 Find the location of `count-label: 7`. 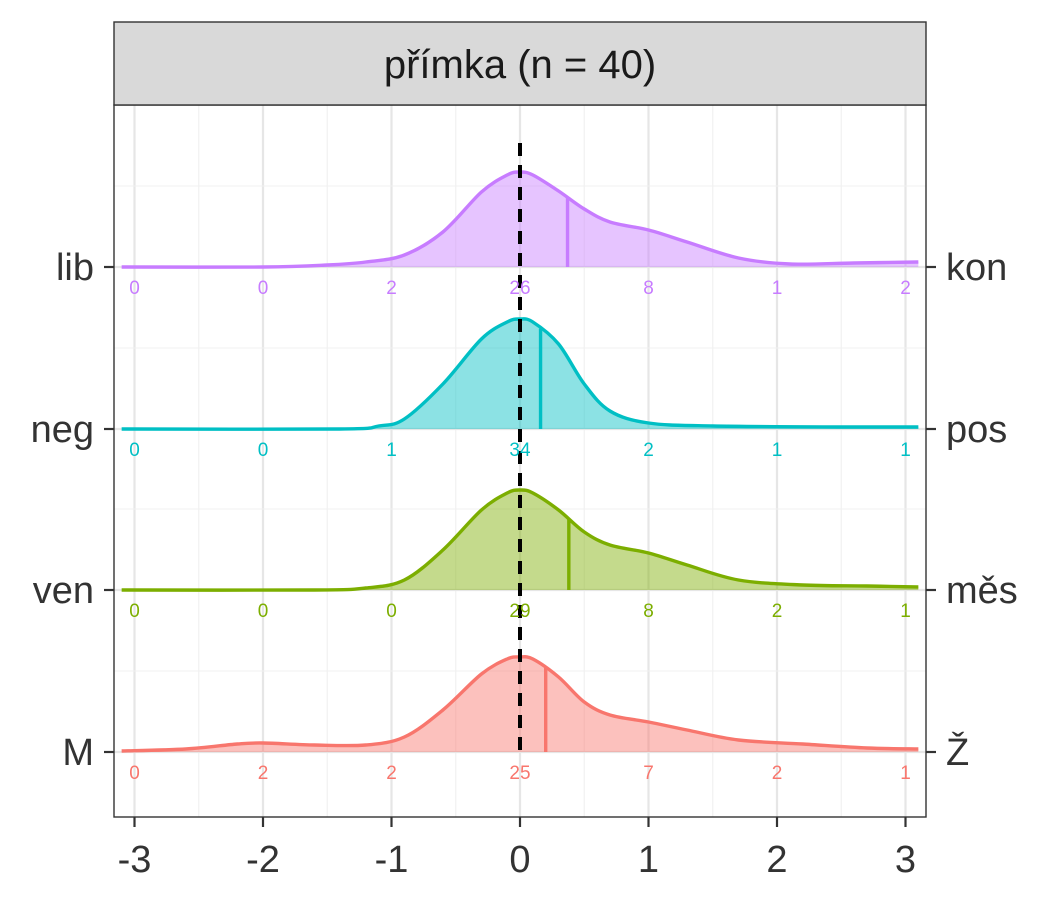

count-label: 7 is located at coordinates (648, 773).